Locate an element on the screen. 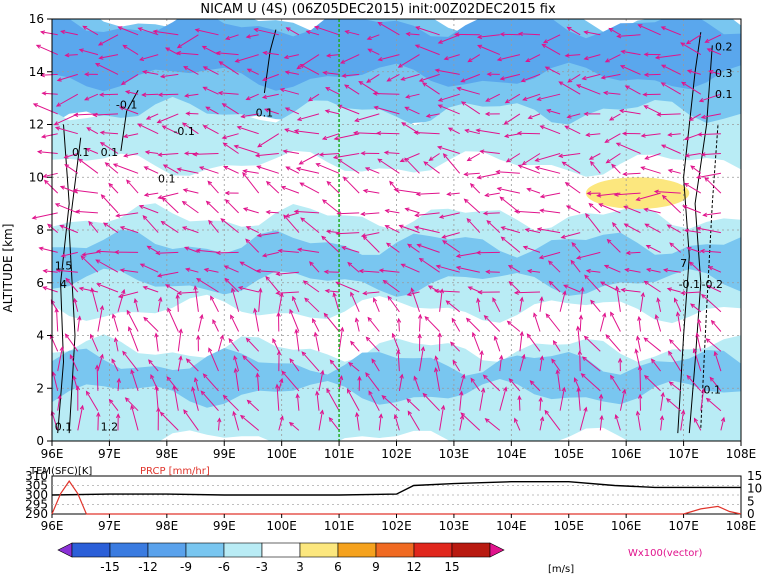 Image resolution: width=767 pixels, height=575 pixels. colorbar-label: -3 is located at coordinates (262, 567).